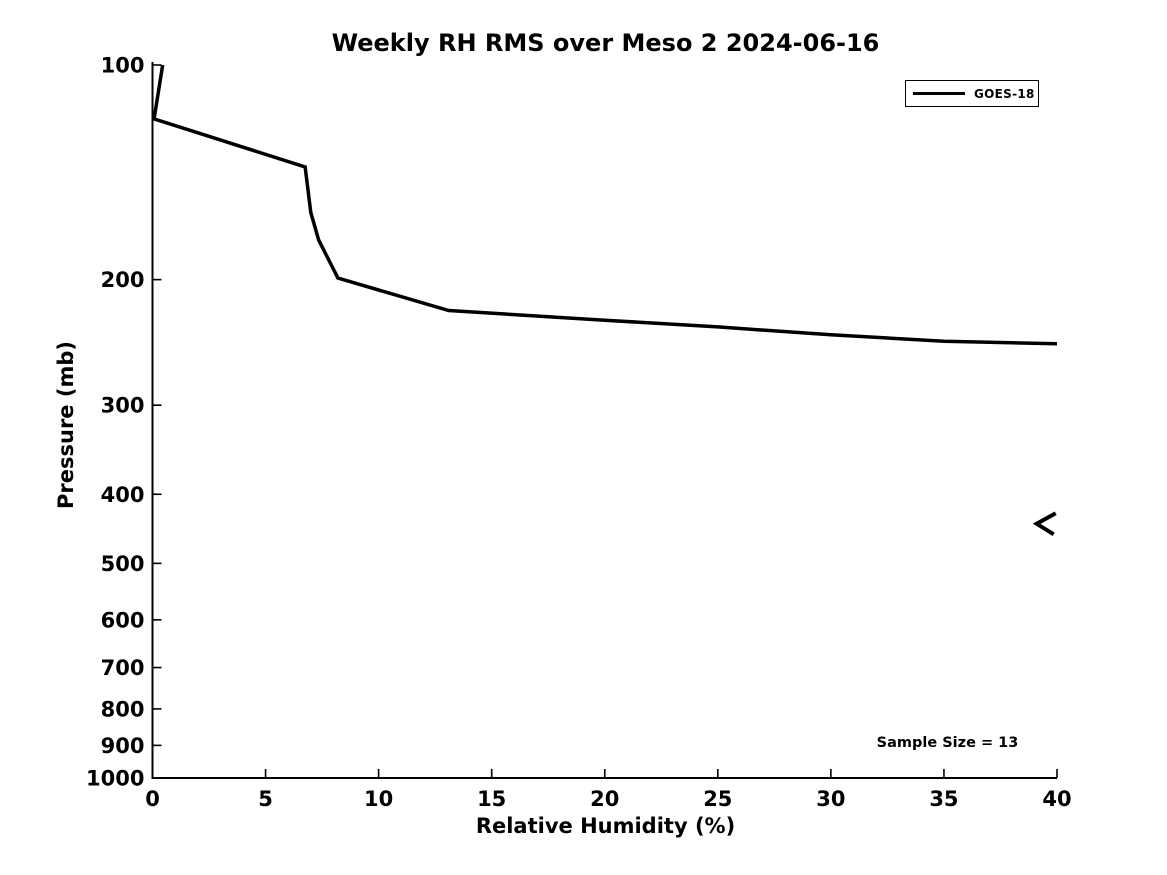 The height and width of the screenshot is (875, 1167). Describe the element at coordinates (491, 799) in the screenshot. I see `x-tick-label: 15` at that location.